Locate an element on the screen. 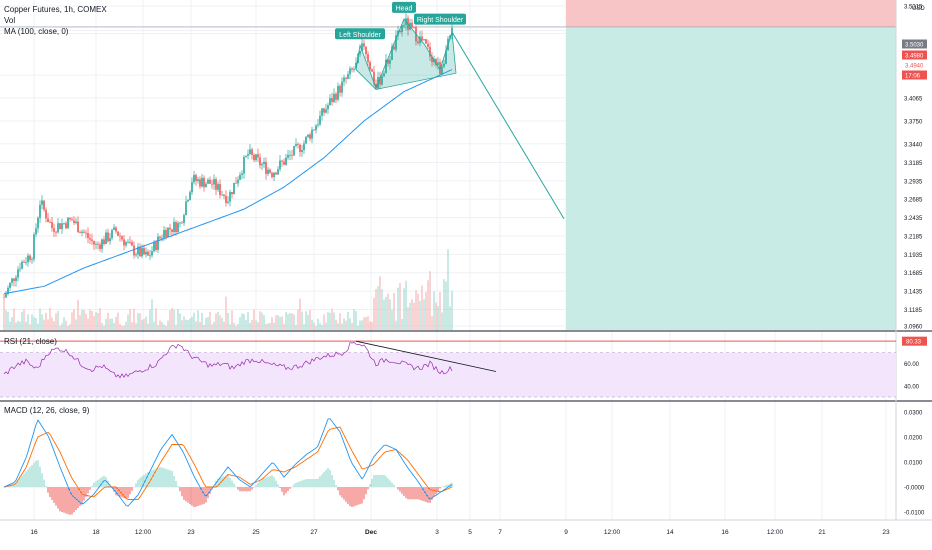 Image resolution: width=932 pixels, height=550 pixels. rsi-badge-bg is located at coordinates (914, 341).